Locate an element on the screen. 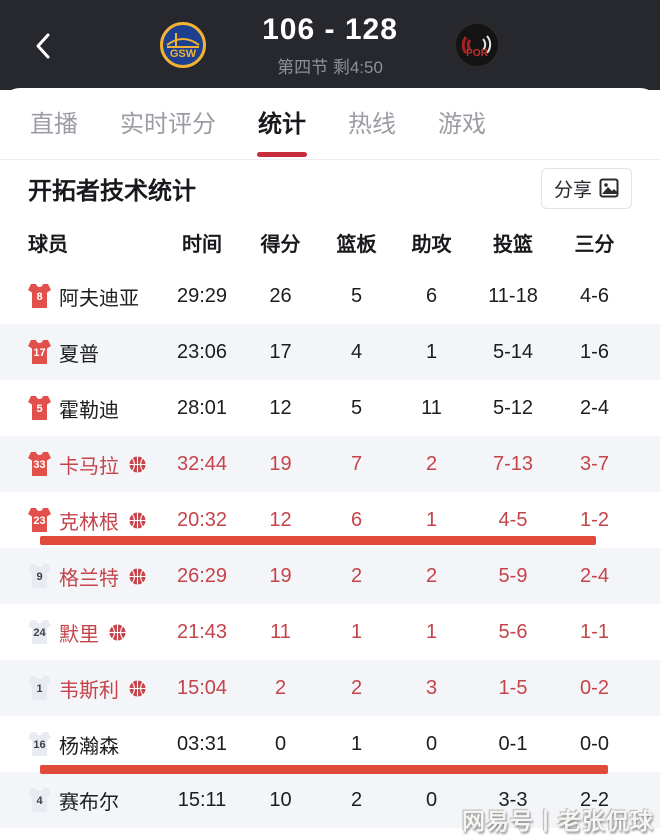 Image resolution: width=660 pixels, height=839 pixels. stat-cell: 0-1 is located at coordinates (513, 743).